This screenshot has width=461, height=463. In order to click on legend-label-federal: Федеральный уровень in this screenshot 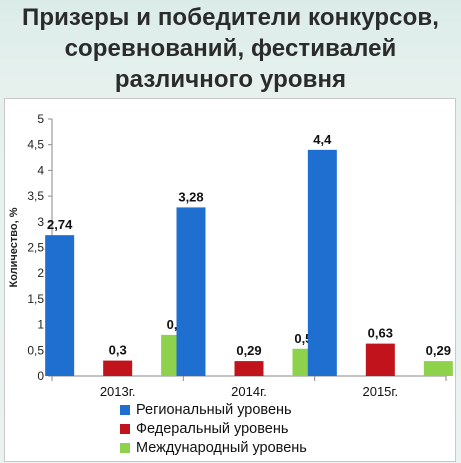, I will do `click(212, 428)`.